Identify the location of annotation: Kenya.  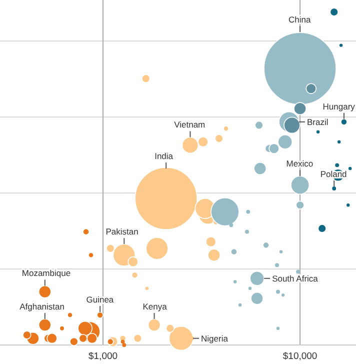
(155, 306).